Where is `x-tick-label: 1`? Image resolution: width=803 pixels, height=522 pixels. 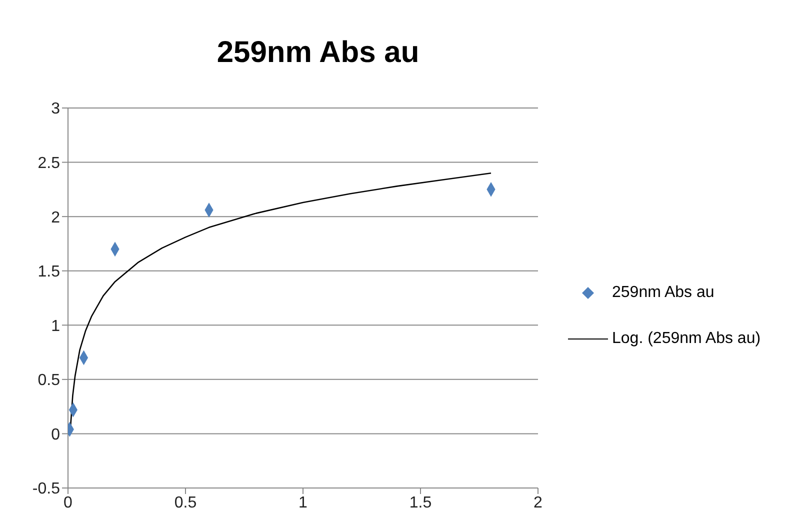 x-tick-label: 1 is located at coordinates (303, 503).